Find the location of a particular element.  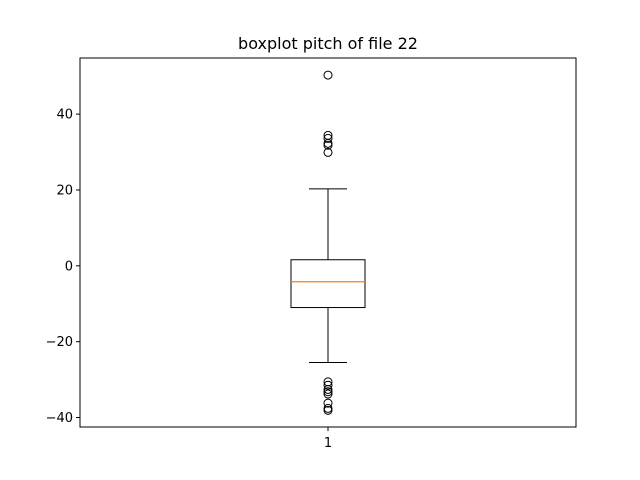

y-tick-label: −40 is located at coordinates (59, 418).